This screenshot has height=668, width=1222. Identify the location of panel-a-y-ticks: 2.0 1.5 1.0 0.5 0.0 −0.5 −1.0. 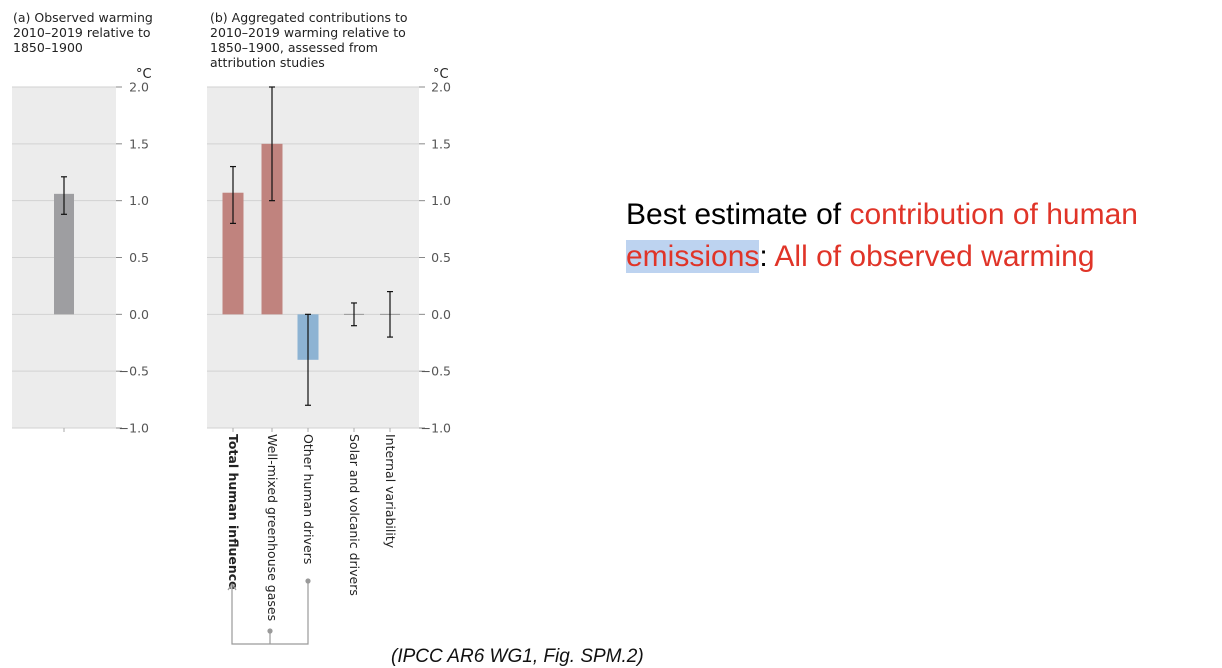
(132, 258).